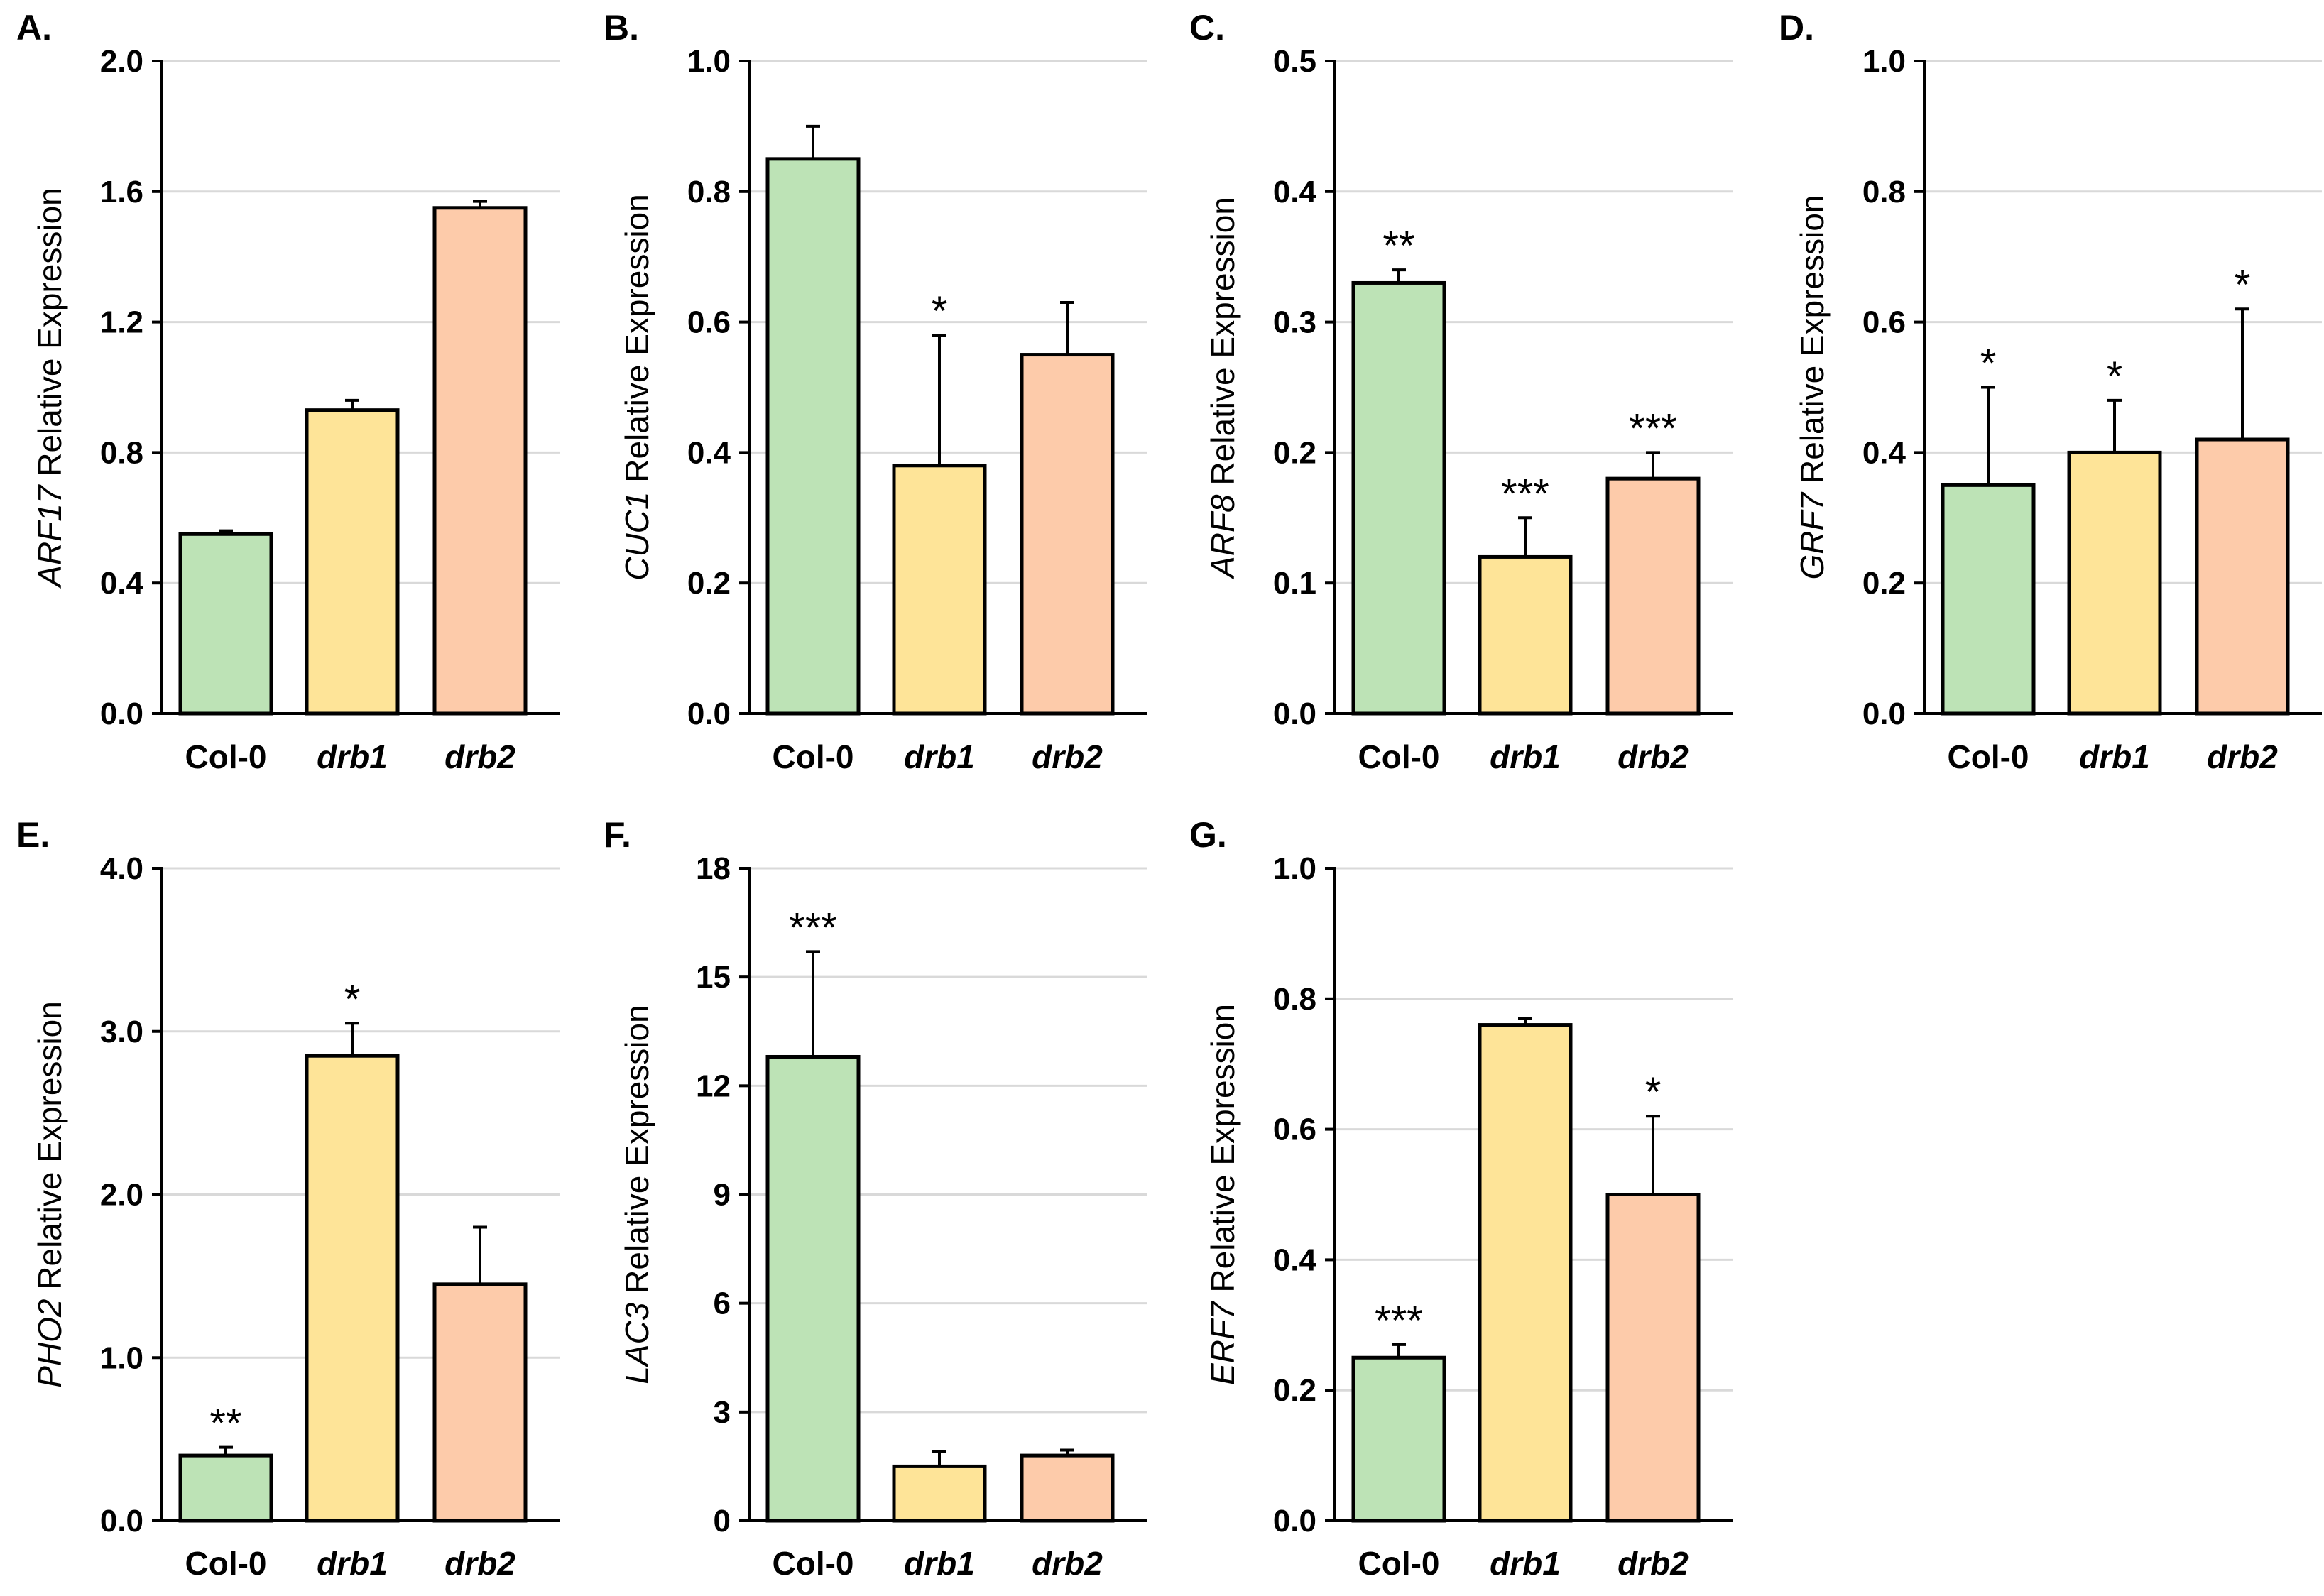 Image resolution: width=2324 pixels, height=1596 pixels. I want to click on y-axis-label: ARF17 Relative Expression, so click(49, 388).